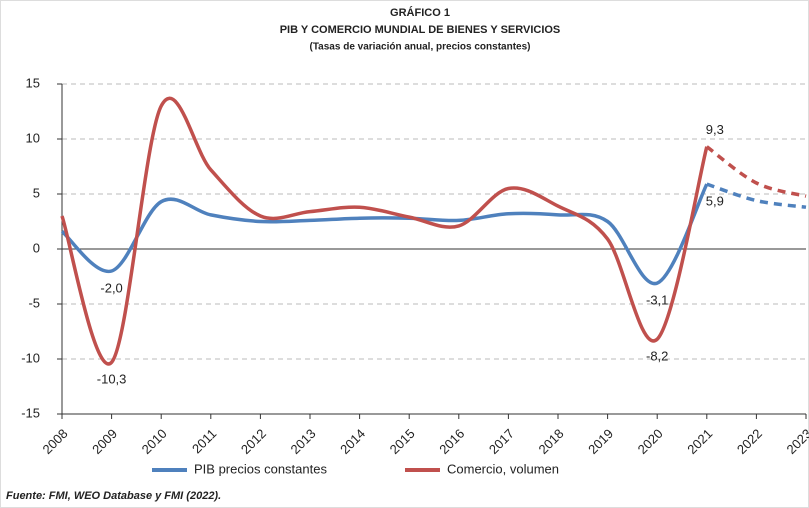 The height and width of the screenshot is (508, 809). I want to click on x-tick-label: 2017, so click(501, 441).